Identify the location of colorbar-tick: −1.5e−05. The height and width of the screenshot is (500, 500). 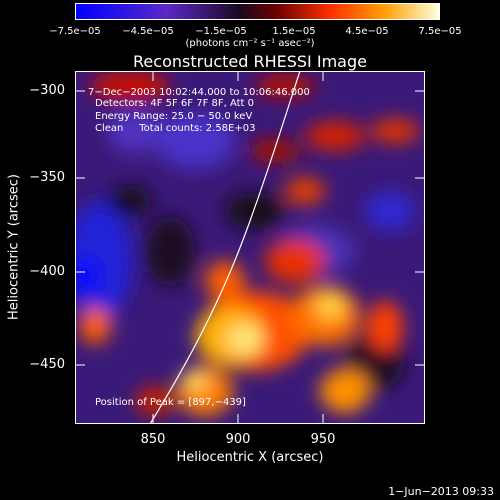
(221, 31).